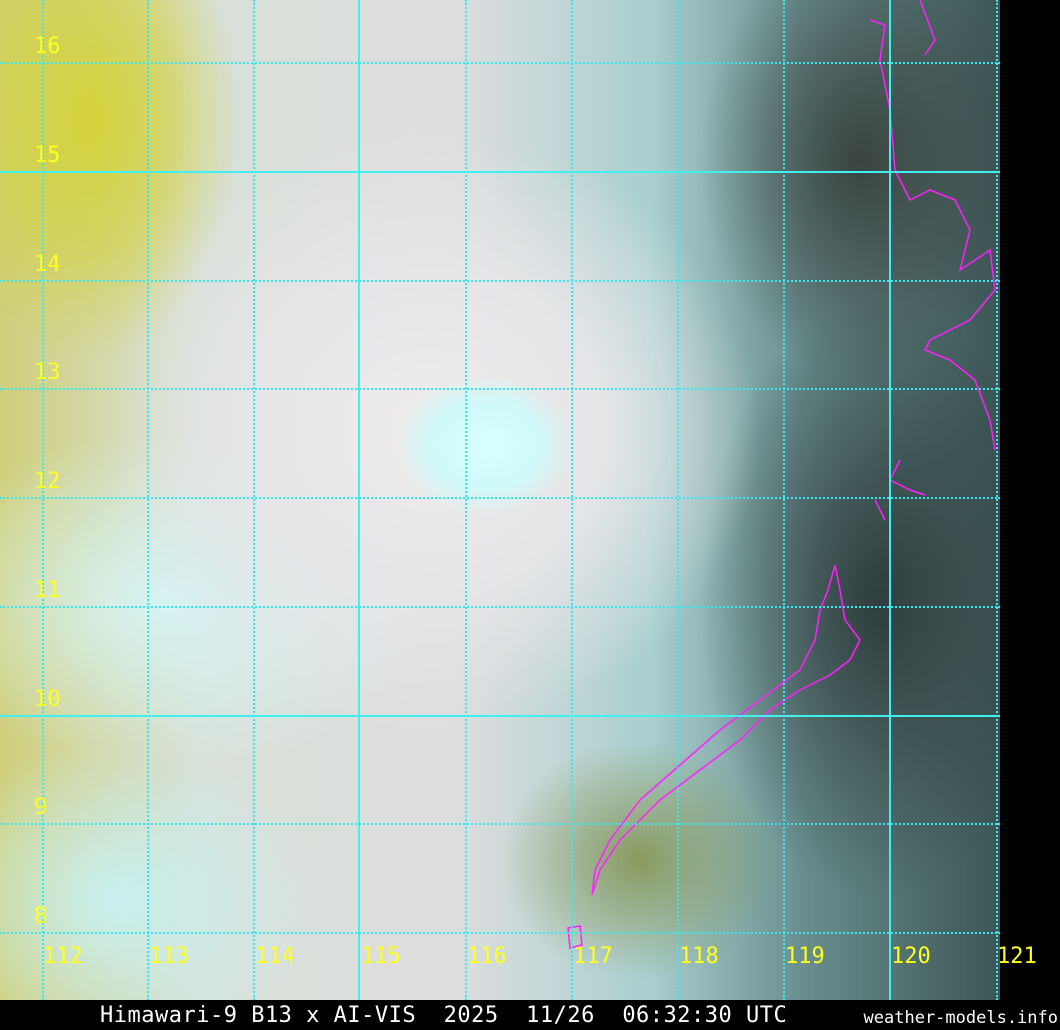 Image resolution: width=1060 pixels, height=1030 pixels. What do you see at coordinates (41, 916) in the screenshot?
I see `lat-label: 8` at bounding box center [41, 916].